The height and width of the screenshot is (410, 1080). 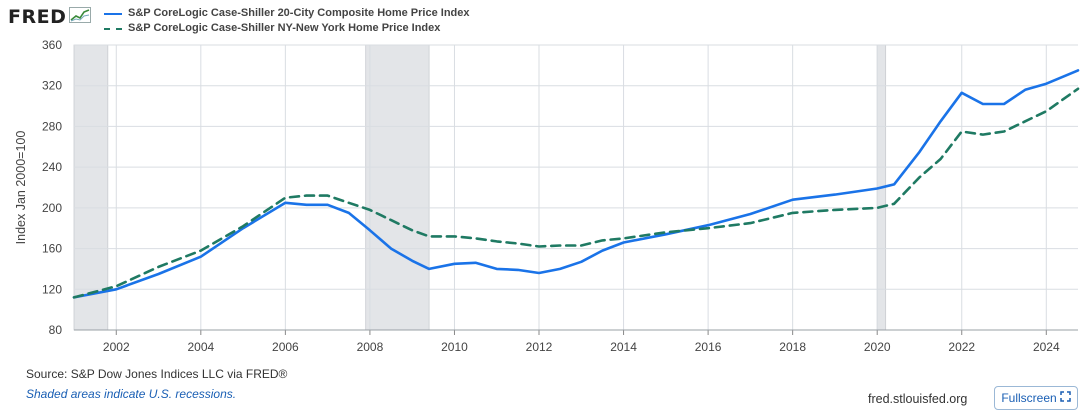 I want to click on fred-logo: FRED, so click(x=50, y=17).